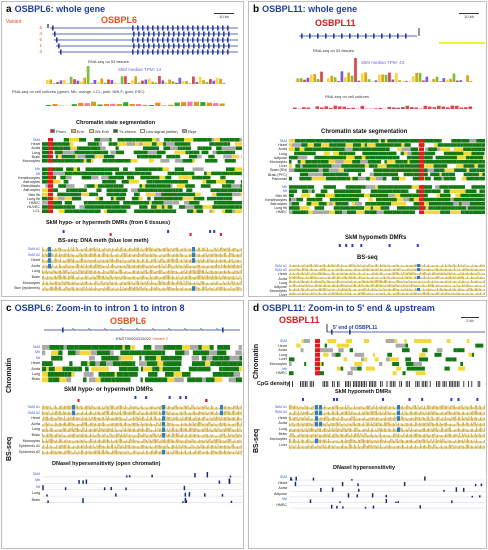  Describe the element at coordinates (142, 399) in the screenshot. I see `c-dmr-track` at that location.